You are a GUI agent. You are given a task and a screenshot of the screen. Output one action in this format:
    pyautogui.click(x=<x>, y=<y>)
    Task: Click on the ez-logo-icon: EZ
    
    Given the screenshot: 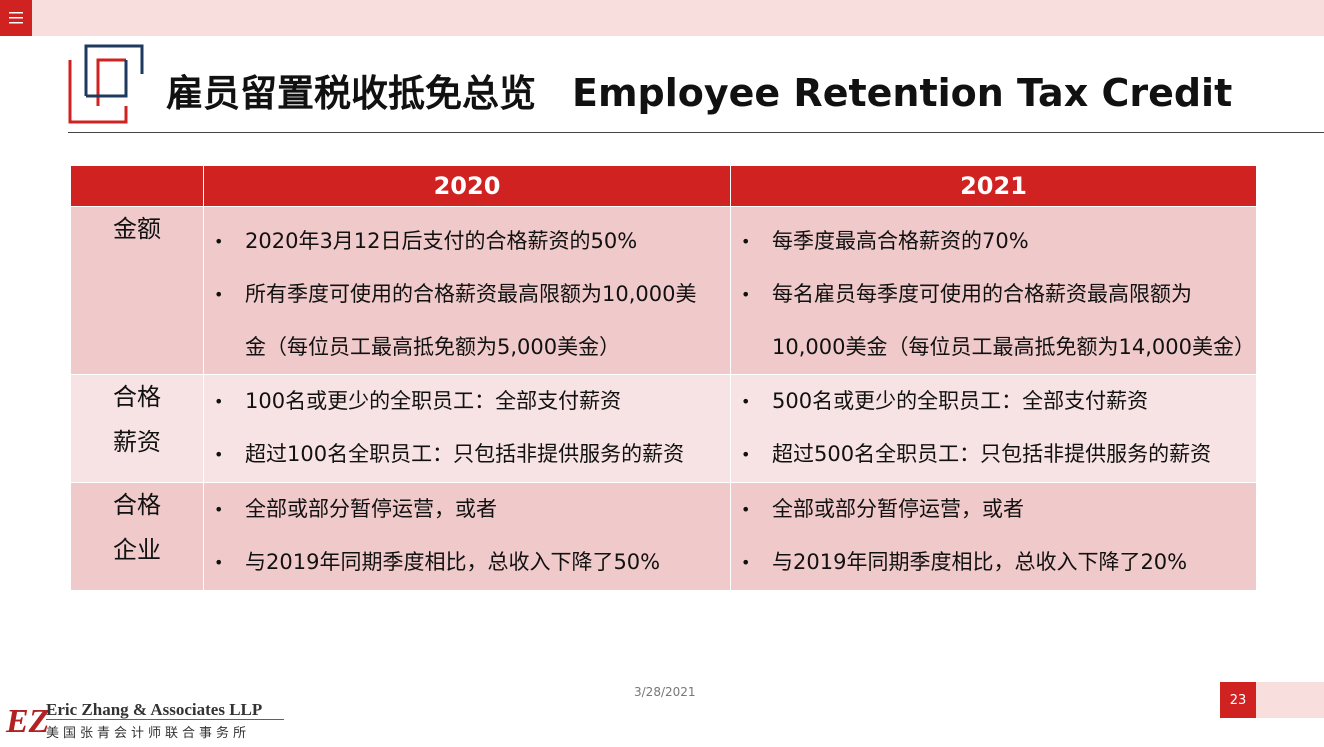 What is the action you would take?
    pyautogui.click(x=27, y=721)
    